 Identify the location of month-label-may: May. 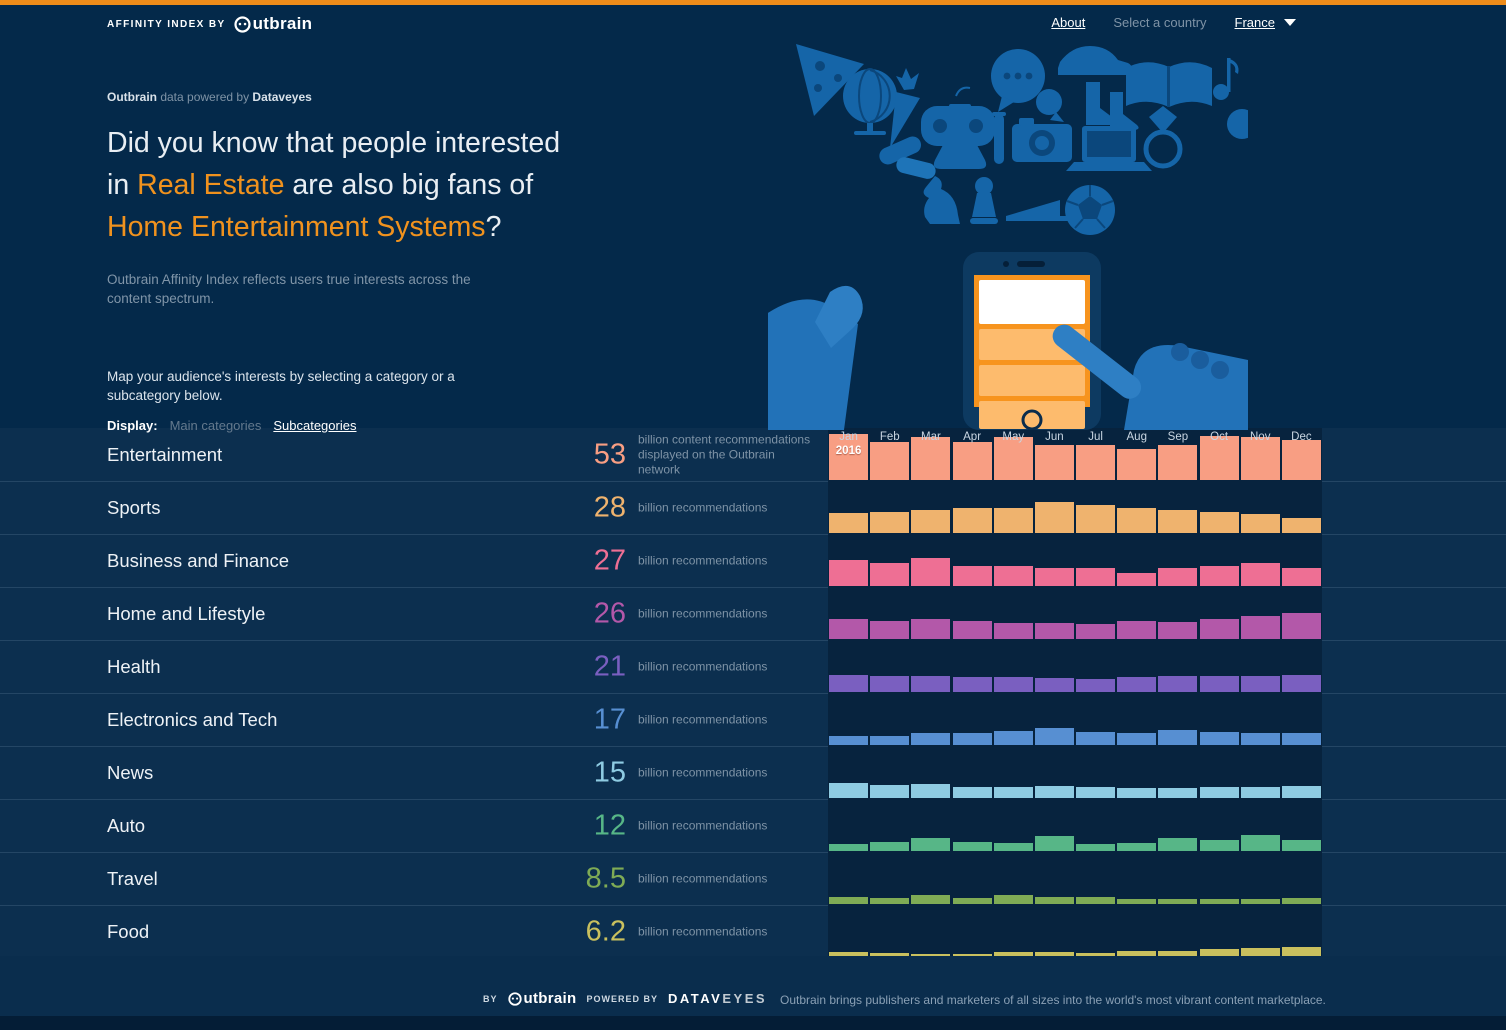
(1013, 437).